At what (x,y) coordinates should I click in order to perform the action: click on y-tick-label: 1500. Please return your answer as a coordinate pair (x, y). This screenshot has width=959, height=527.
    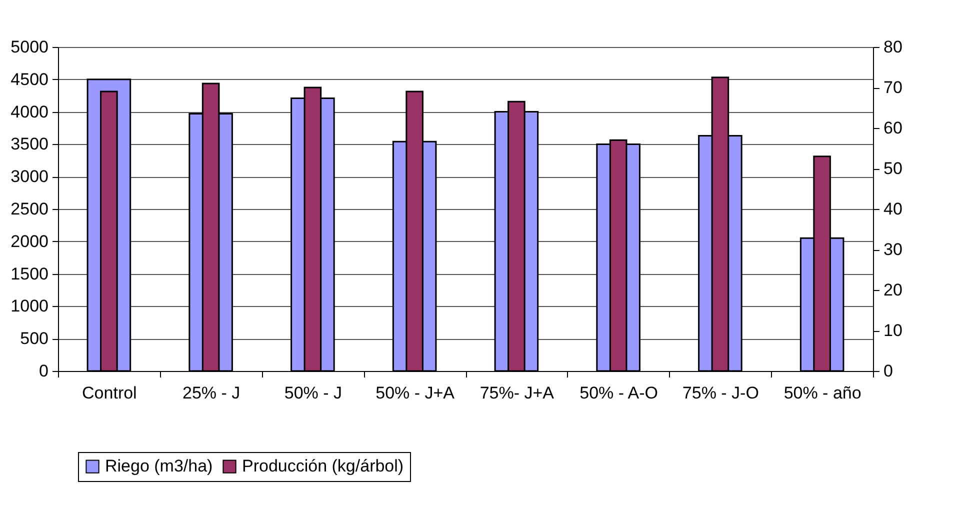
    Looking at the image, I should click on (29, 274).